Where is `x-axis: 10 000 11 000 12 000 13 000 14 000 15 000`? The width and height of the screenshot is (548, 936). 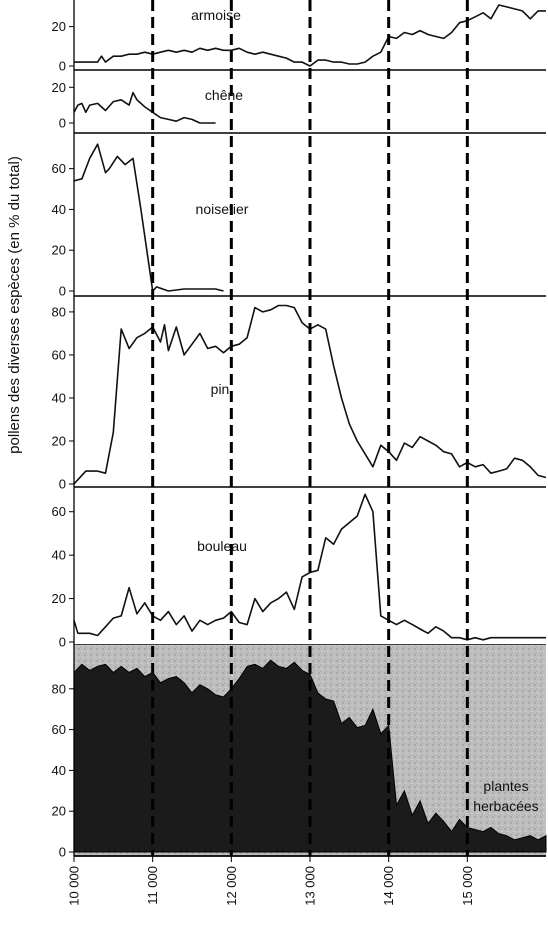
x-axis: 10 000 11 000 12 000 13 000 14 000 15 000 is located at coordinates (306, 880).